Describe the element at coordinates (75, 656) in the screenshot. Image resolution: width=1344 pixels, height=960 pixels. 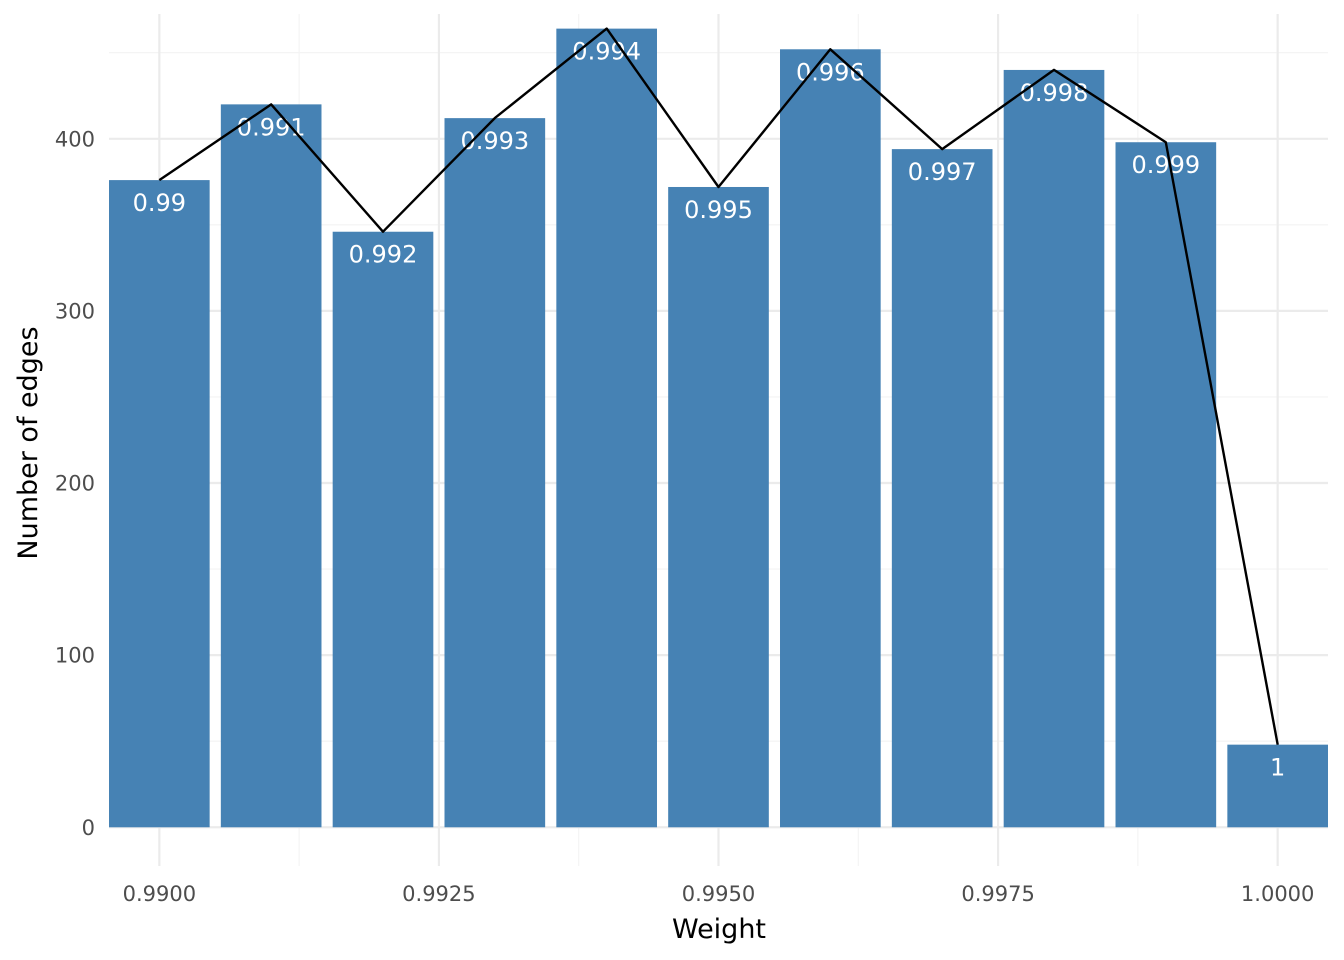
I see `y-tick-label: 100` at that location.